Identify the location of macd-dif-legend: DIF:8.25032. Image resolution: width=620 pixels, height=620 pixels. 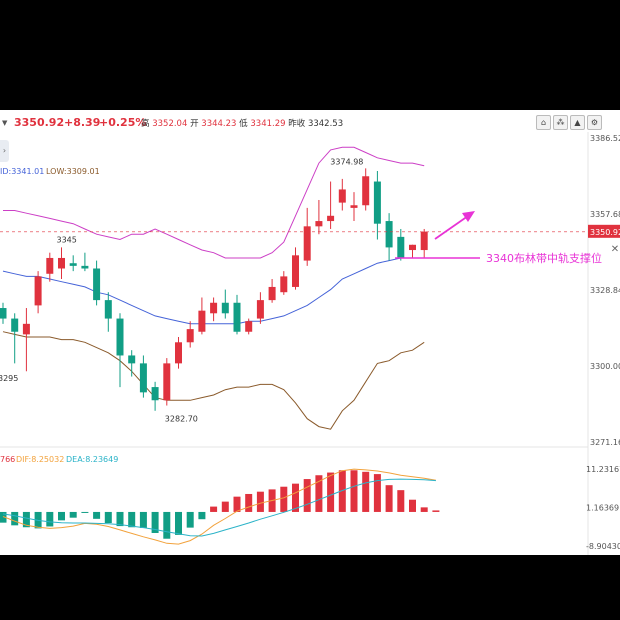
(40, 459).